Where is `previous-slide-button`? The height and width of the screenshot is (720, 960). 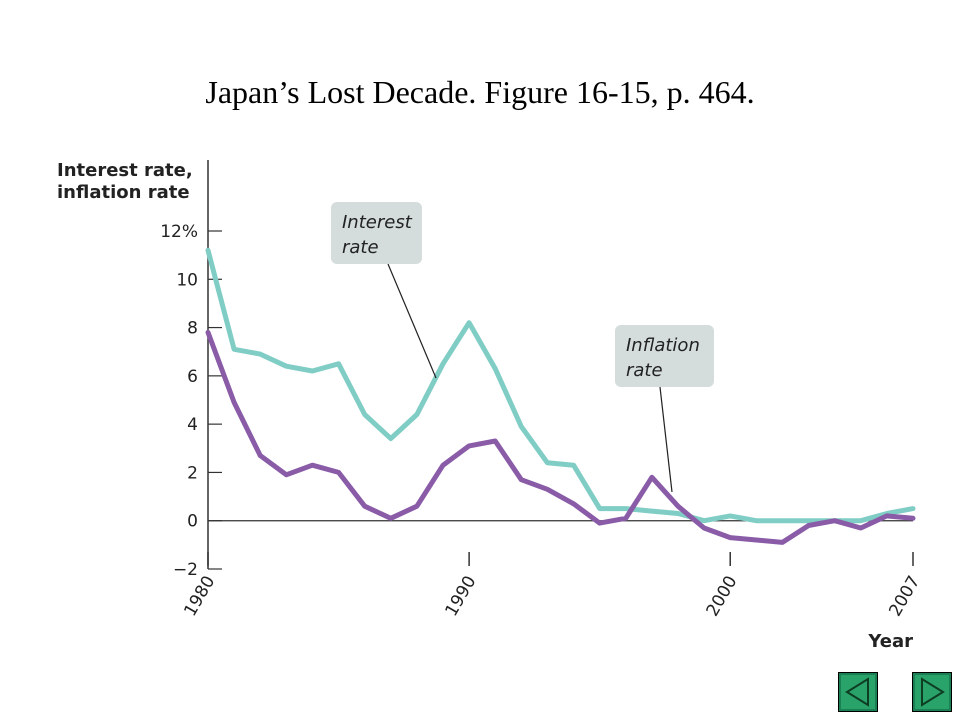 previous-slide-button is located at coordinates (858, 692).